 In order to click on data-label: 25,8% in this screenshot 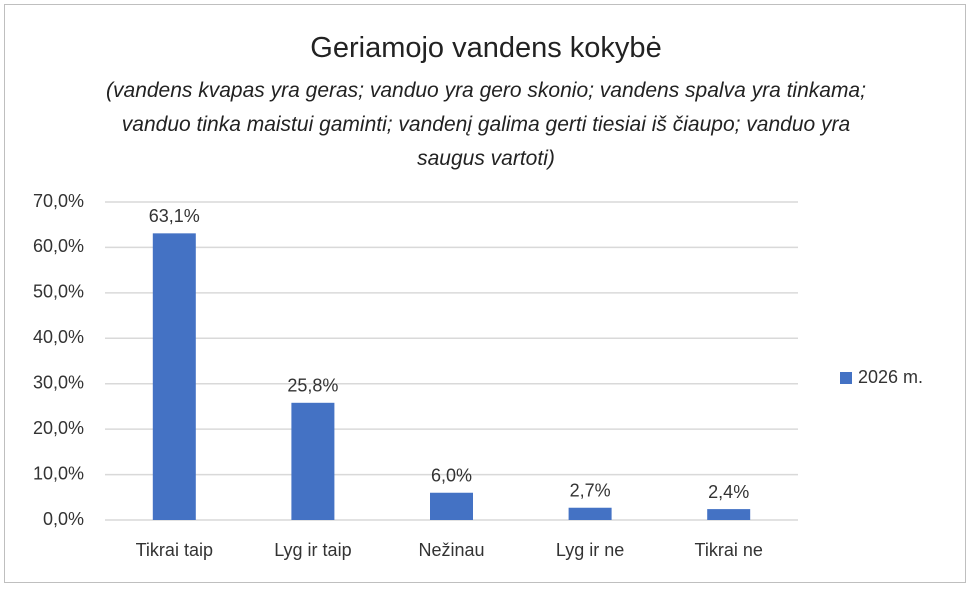, I will do `click(312, 386)`.